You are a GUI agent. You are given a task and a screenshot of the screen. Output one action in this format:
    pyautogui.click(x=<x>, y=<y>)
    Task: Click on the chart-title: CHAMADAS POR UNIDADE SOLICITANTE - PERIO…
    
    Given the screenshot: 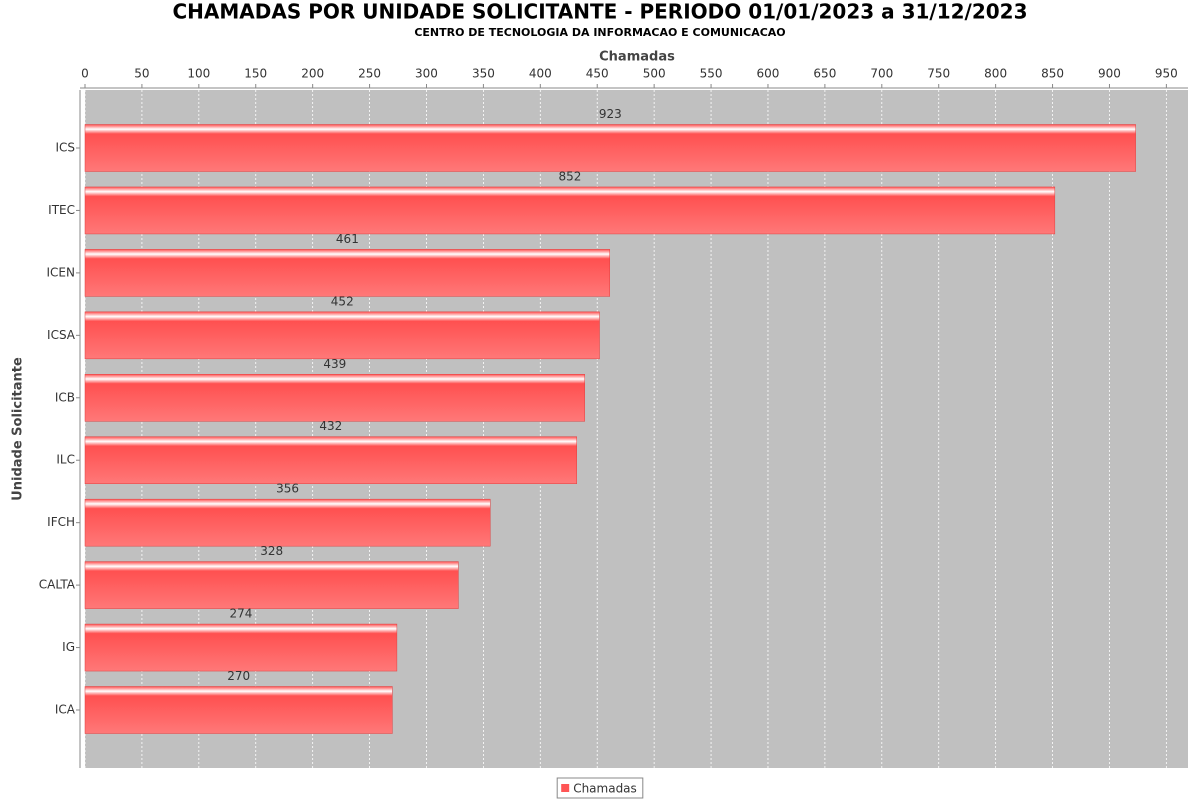 What is the action you would take?
    pyautogui.click(x=599, y=12)
    